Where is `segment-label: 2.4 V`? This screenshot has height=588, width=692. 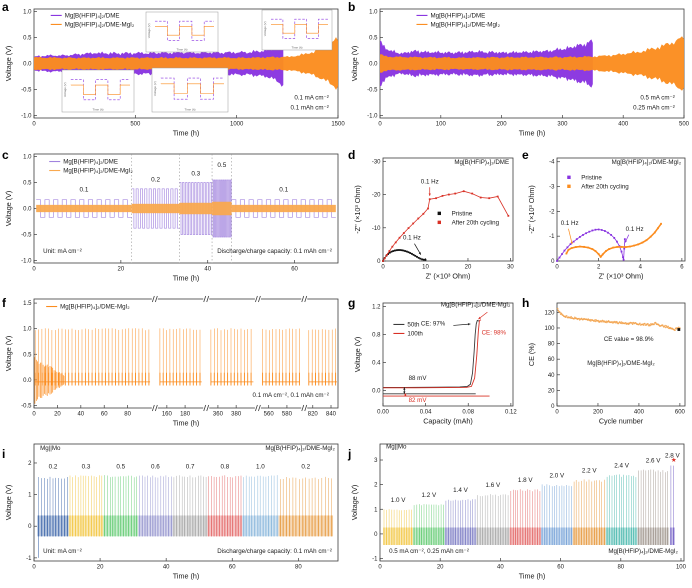
segment-label: 2.4 V is located at coordinates (622, 465).